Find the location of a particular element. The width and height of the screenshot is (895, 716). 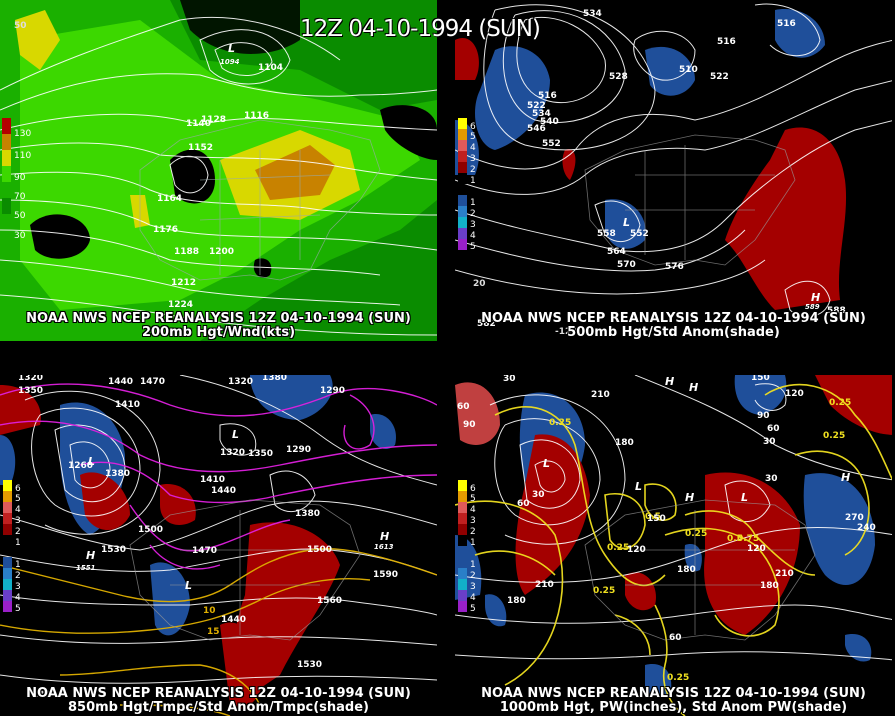

lon-label: -130 is located at coordinates (39, 695).